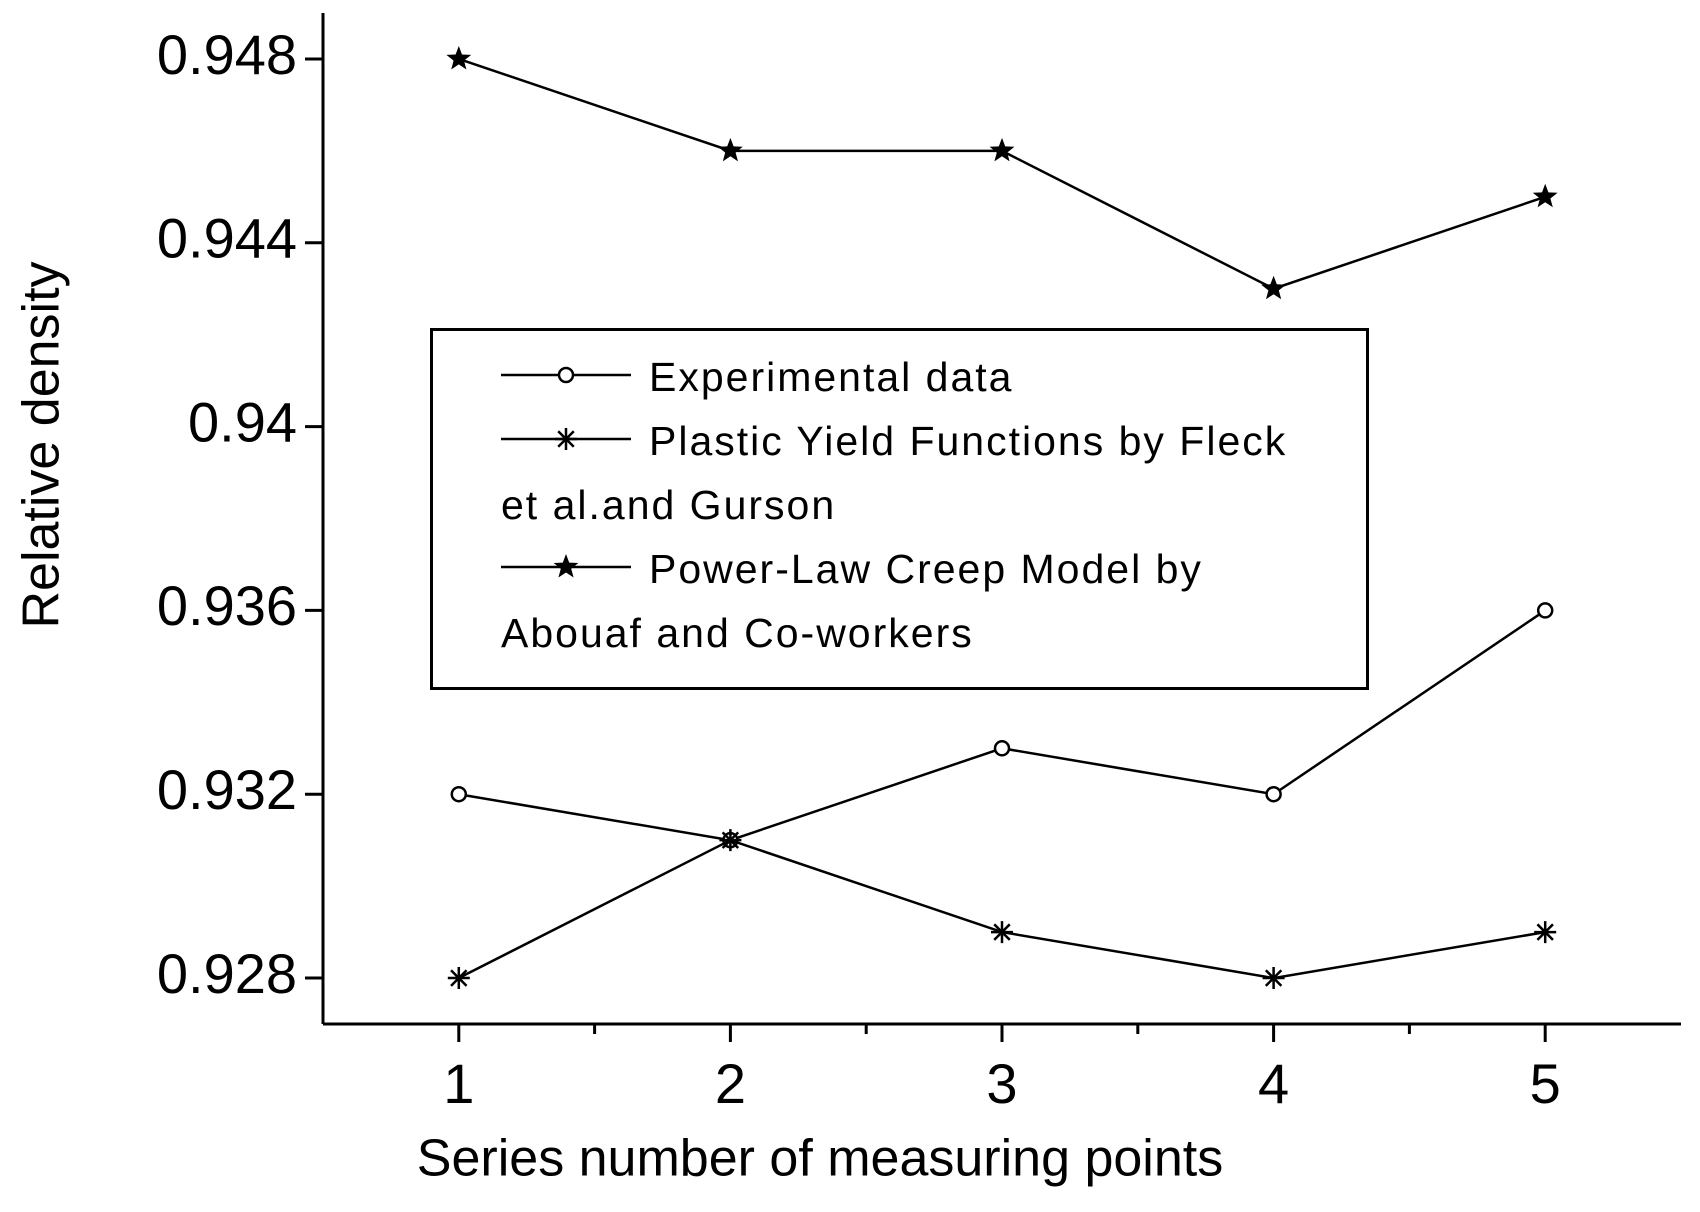 This screenshot has height=1212, width=1700. I want to click on y-tick-label: 0.936, so click(227, 605).